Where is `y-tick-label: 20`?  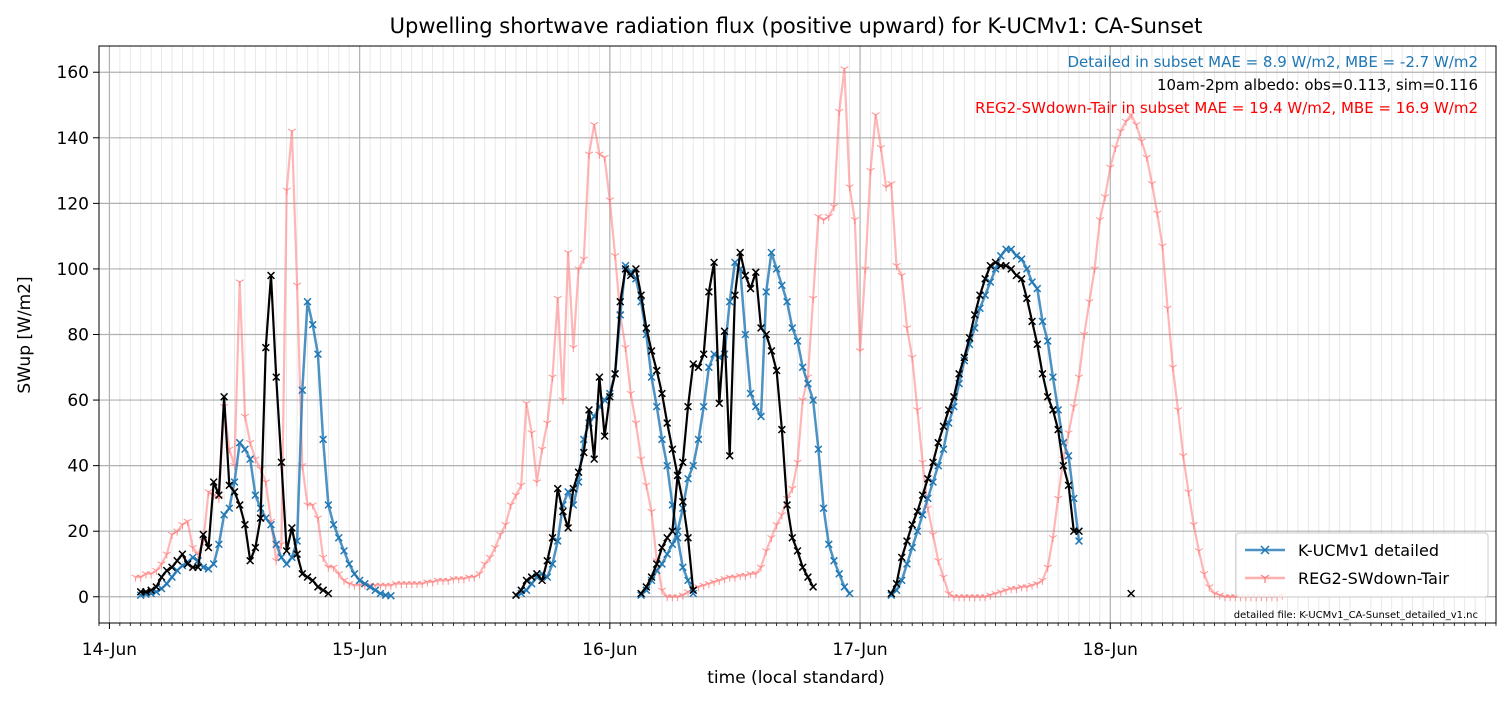
y-tick-label: 20 is located at coordinates (78, 532).